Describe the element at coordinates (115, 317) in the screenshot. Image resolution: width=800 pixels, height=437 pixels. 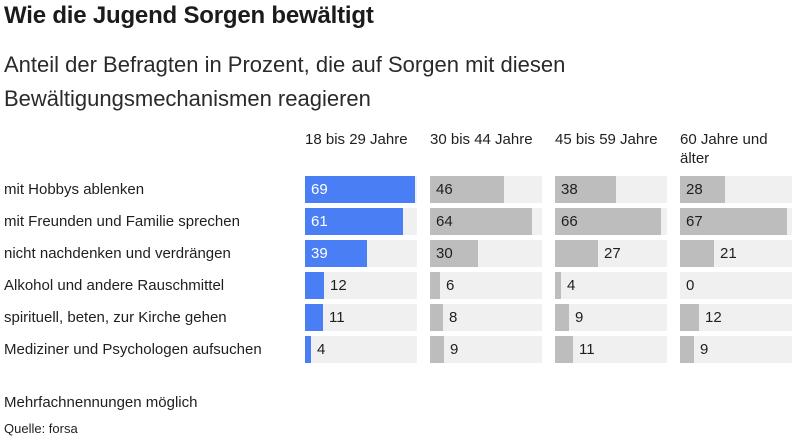
I see `category-label: spirituell, beten, zur Kirche gehen` at that location.